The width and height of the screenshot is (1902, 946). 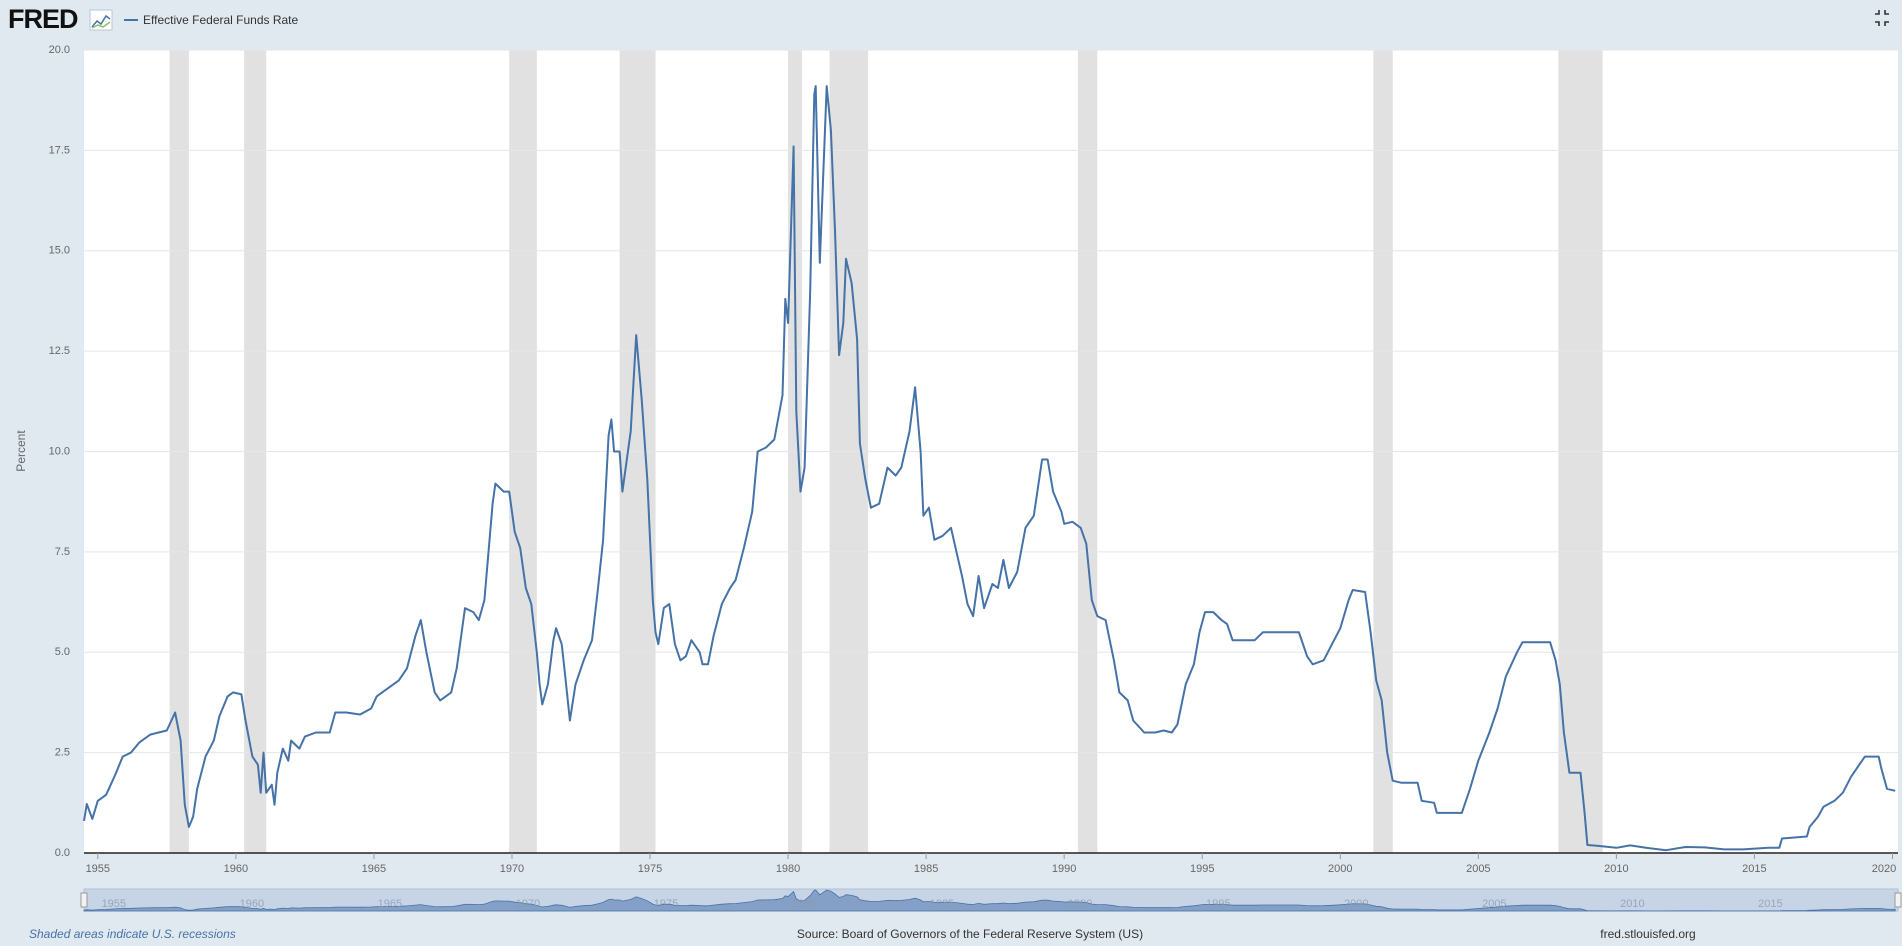 What do you see at coordinates (59, 251) in the screenshot?
I see `y-tick-label: 15.0` at bounding box center [59, 251].